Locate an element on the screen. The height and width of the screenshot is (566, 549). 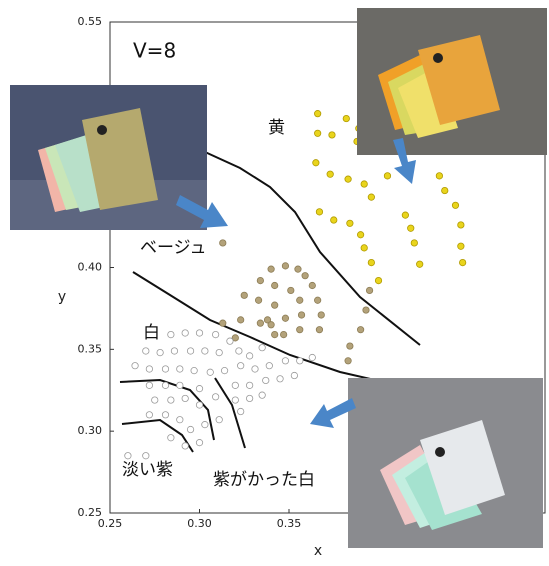
annotation: ベージュ is located at coordinates (173, 248).